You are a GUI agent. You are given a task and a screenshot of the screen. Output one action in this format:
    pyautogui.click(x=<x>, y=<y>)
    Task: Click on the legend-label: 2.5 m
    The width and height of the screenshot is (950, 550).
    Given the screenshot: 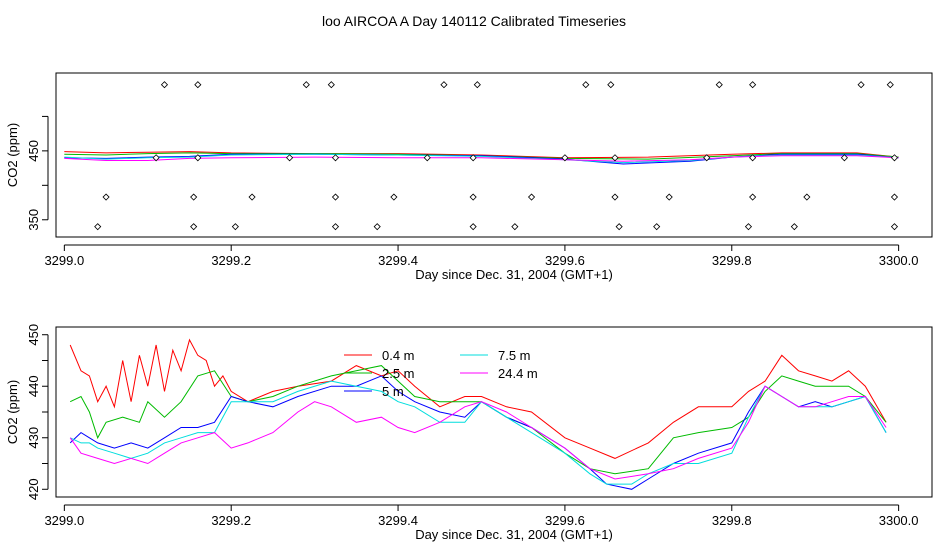 What is the action you would take?
    pyautogui.click(x=398, y=373)
    